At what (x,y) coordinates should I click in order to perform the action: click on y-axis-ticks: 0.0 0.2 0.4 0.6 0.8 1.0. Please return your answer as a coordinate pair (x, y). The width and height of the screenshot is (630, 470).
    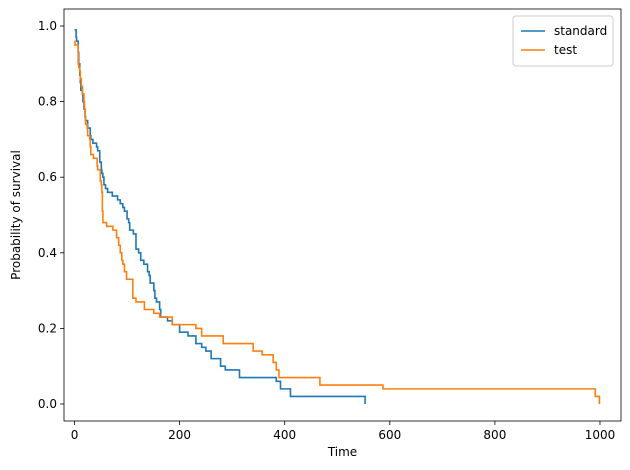
    Looking at the image, I should click on (51, 215).